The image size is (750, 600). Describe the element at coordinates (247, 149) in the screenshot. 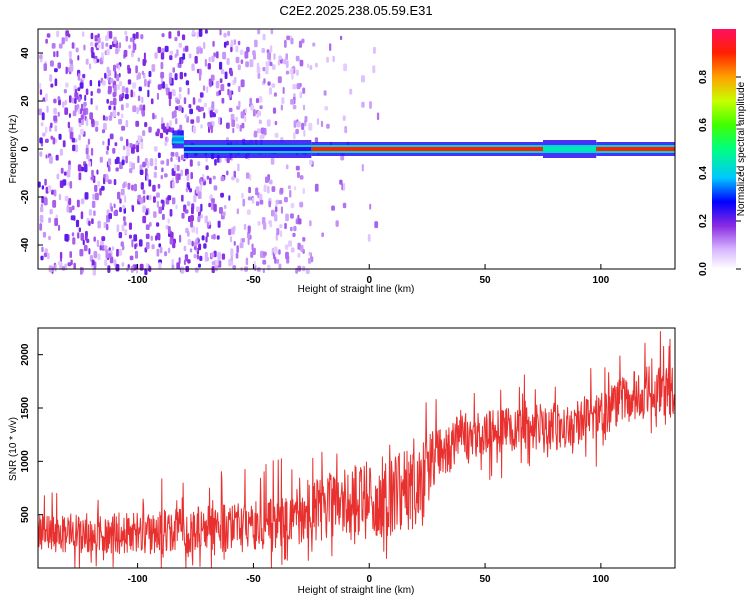

I see `signal-core` at that location.